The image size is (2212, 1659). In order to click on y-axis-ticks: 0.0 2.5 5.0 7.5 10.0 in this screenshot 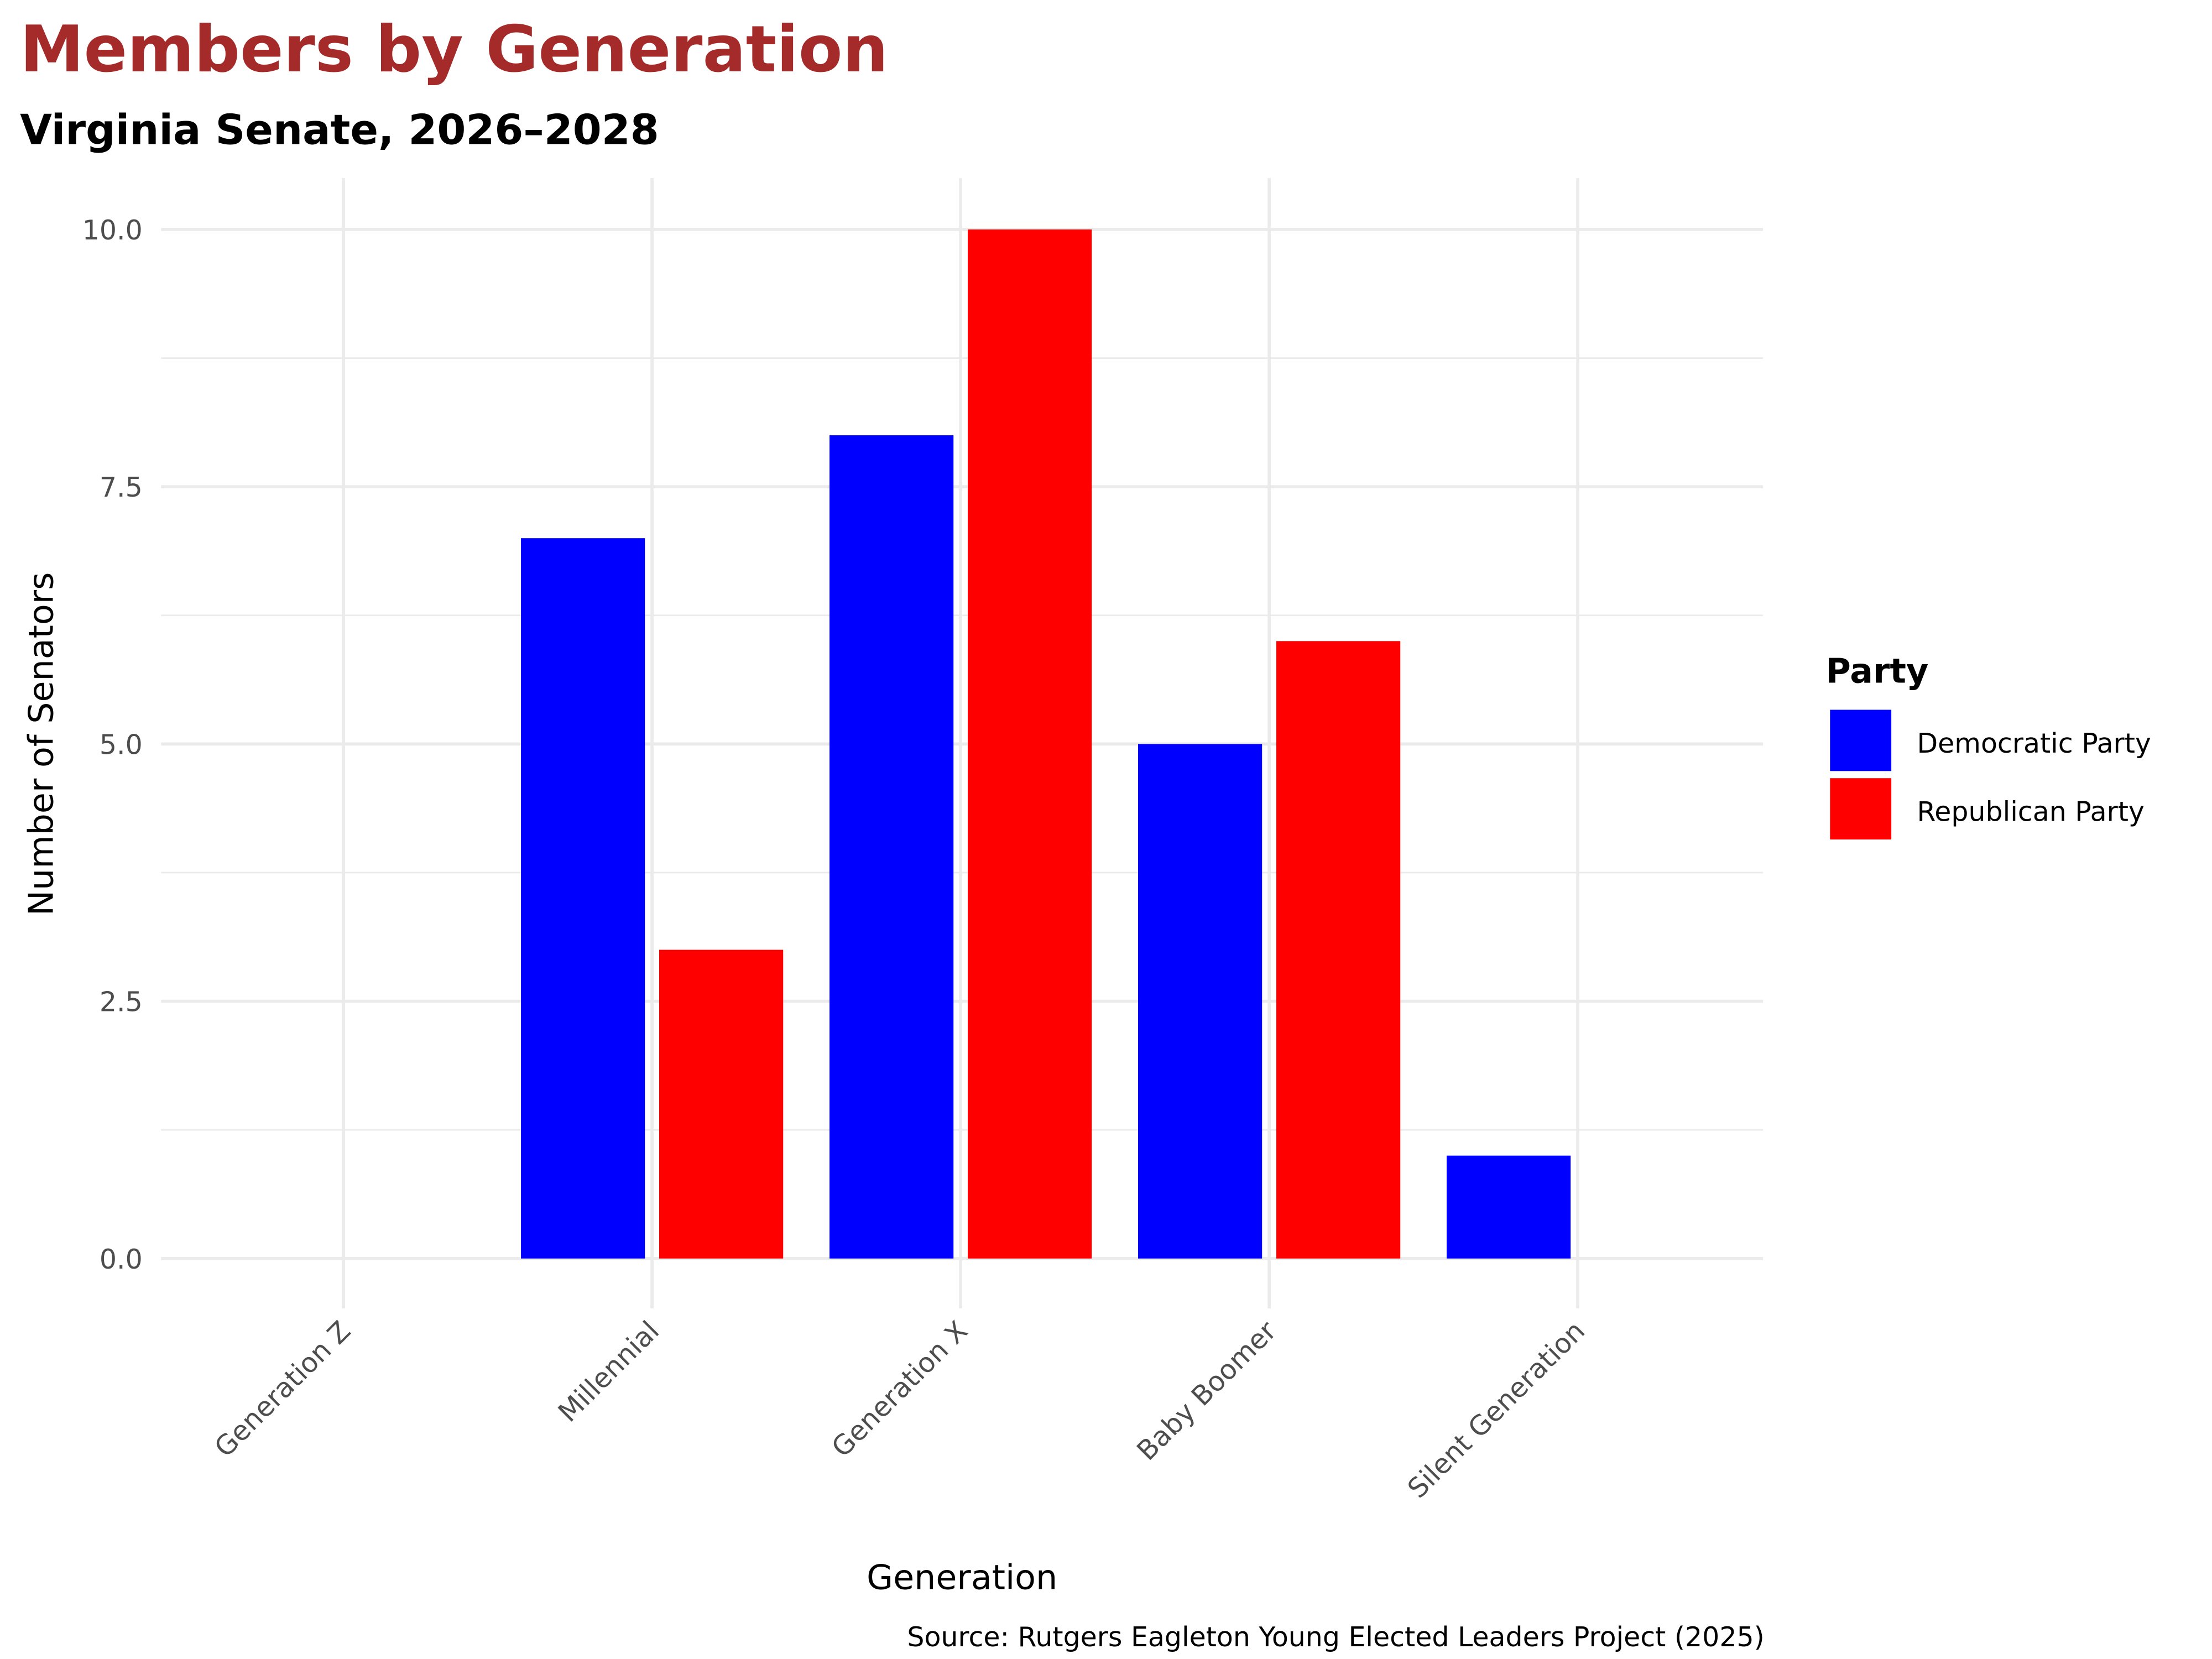, I will do `click(113, 745)`.